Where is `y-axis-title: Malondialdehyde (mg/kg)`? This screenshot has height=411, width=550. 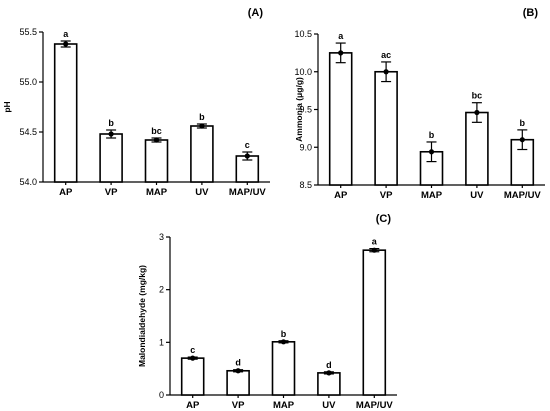
y-axis-title: Malondialdehyde (mg/kg) is located at coordinates (142, 316).